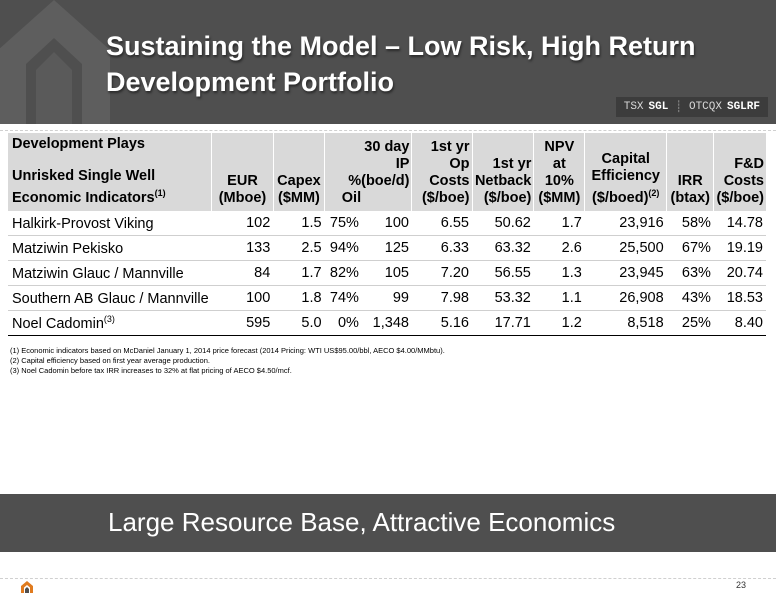 The width and height of the screenshot is (776, 600). I want to click on cell-eur: 133, so click(258, 248).